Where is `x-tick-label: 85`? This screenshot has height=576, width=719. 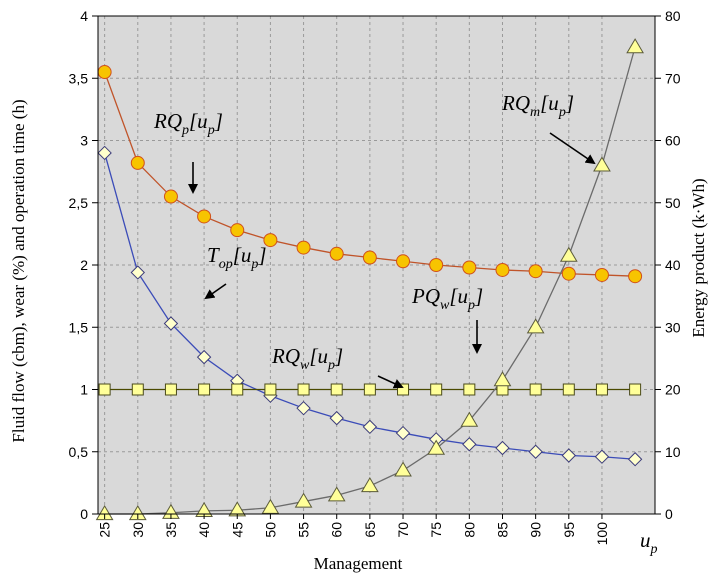 x-tick-label: 85 is located at coordinates (502, 530).